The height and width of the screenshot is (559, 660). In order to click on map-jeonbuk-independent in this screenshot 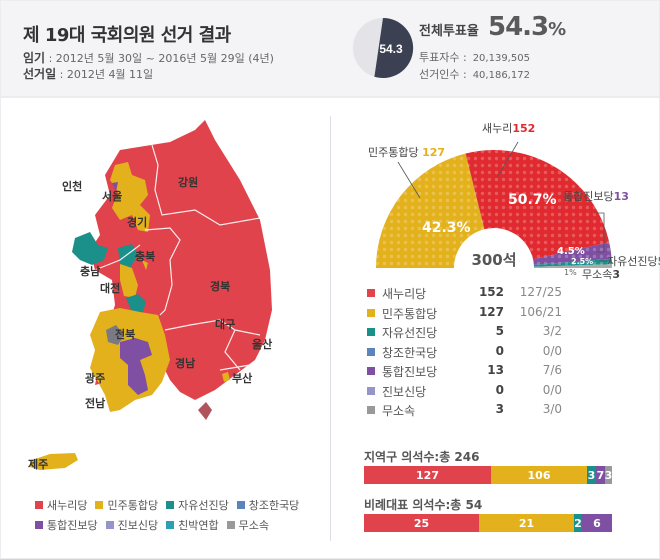, I will do `click(115, 335)`.